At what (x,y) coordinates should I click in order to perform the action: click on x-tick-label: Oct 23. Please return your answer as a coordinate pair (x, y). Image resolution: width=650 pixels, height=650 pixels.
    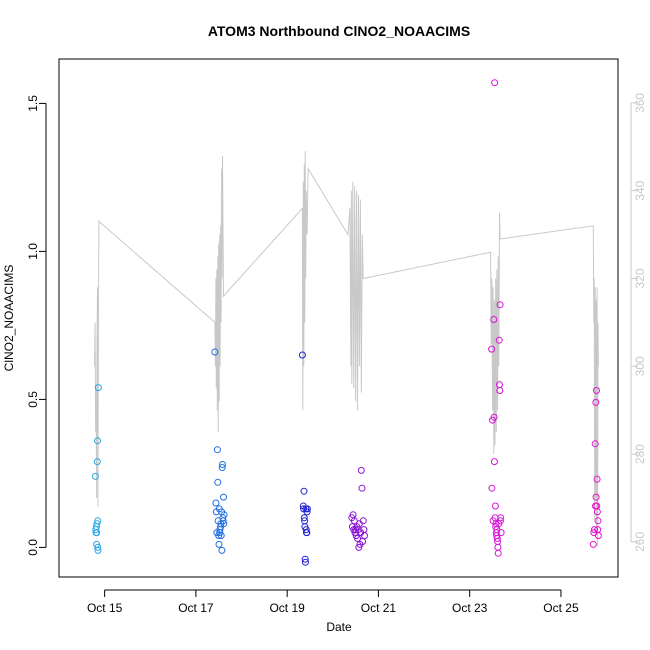
    Looking at the image, I should click on (470, 608).